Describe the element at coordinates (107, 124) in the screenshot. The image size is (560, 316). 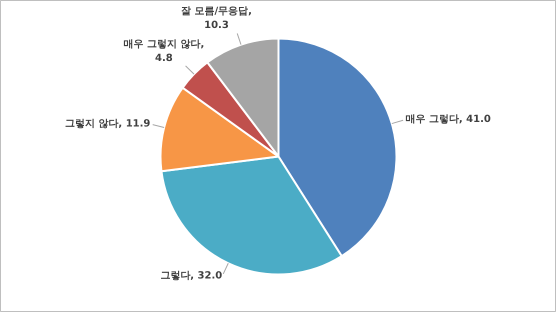
I see `slice-label: 그렇지 않다, 11.9` at that location.